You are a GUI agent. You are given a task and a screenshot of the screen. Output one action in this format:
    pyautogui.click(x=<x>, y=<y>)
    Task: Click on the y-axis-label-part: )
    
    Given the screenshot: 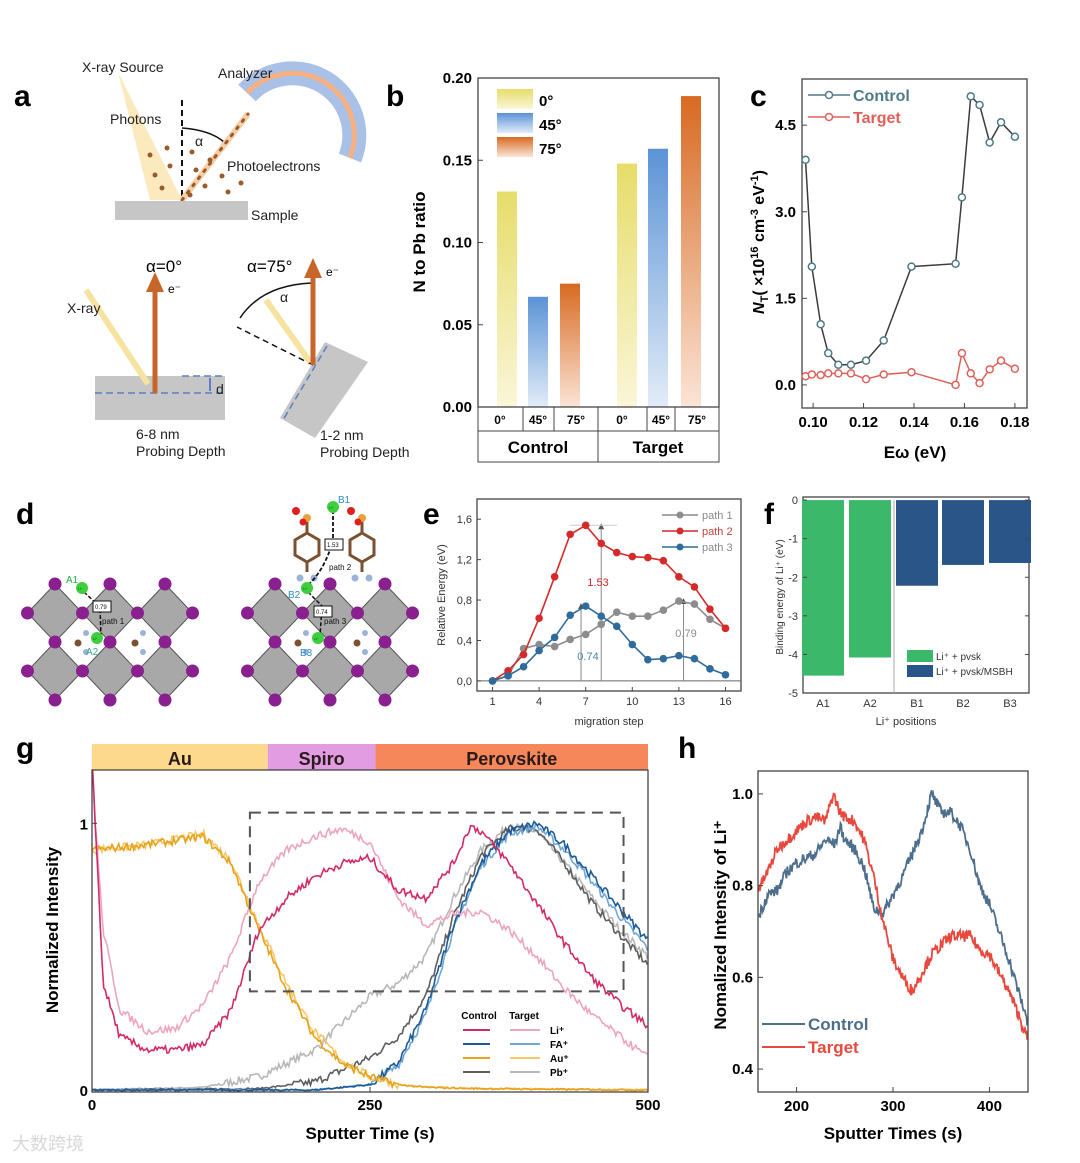 What is the action you would take?
    pyautogui.click(x=759, y=172)
    